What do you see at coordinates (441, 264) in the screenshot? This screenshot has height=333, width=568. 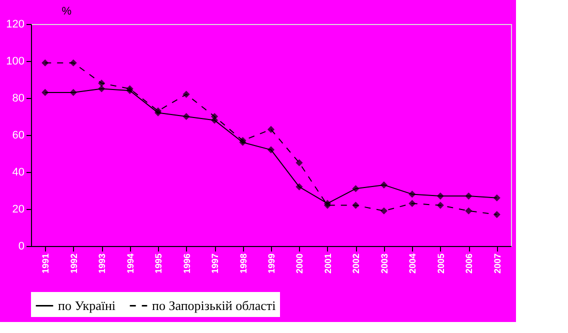 I see `x-tick-label: 2005` at bounding box center [441, 264].